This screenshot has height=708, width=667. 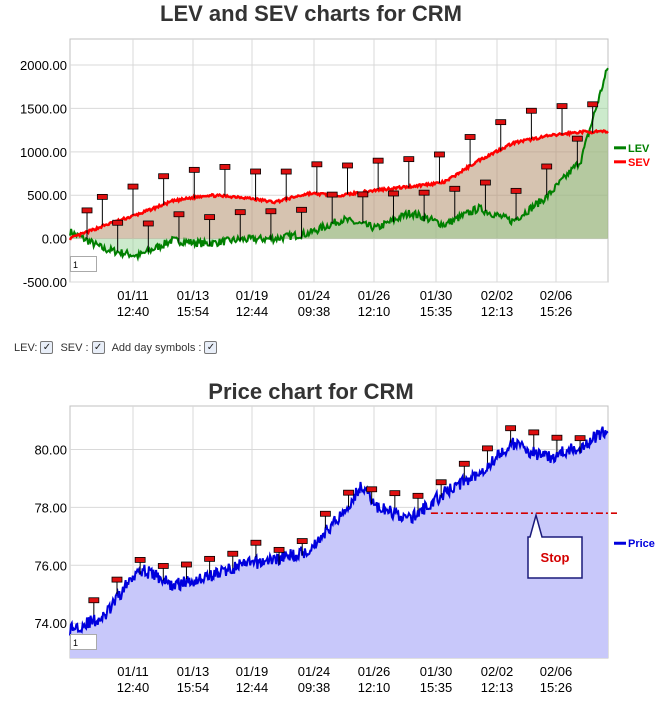 I want to click on sev-toggle-label: SEV :, so click(x=74, y=347).